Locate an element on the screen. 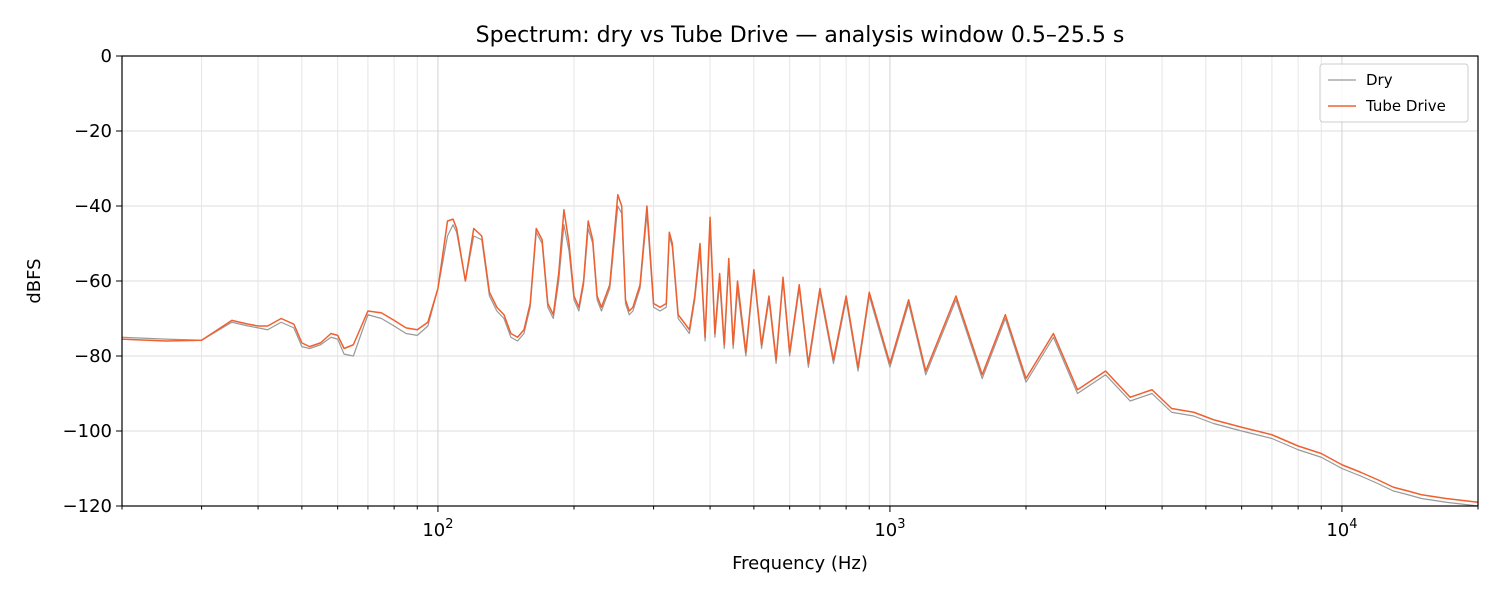  y-tick-label: −40 is located at coordinates (93, 206).